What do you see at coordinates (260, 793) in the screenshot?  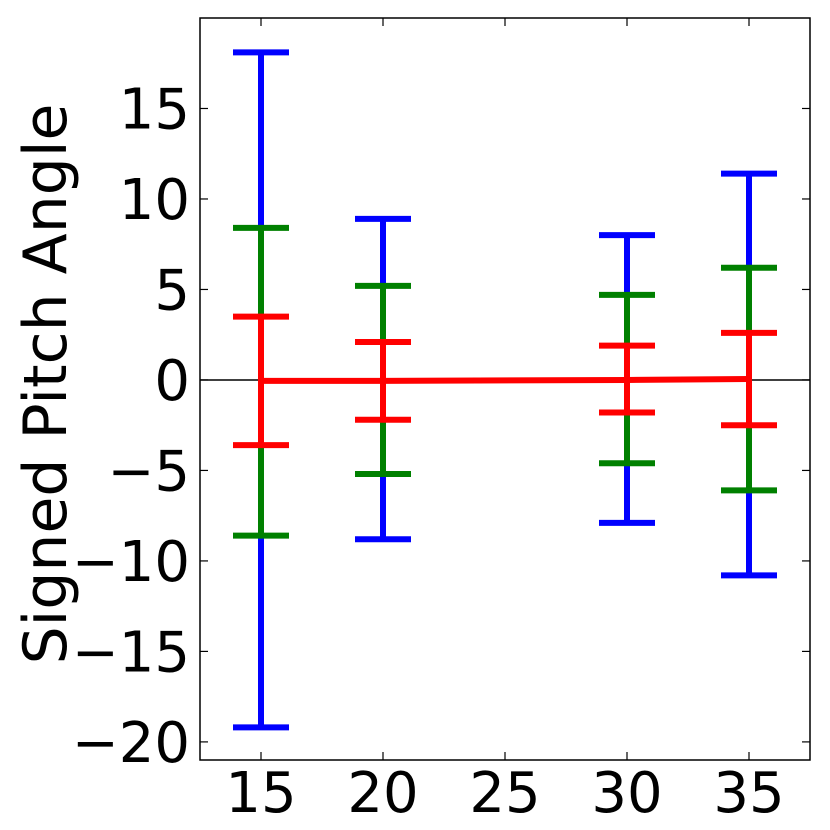 I see `x-tick-label: 15` at bounding box center [260, 793].